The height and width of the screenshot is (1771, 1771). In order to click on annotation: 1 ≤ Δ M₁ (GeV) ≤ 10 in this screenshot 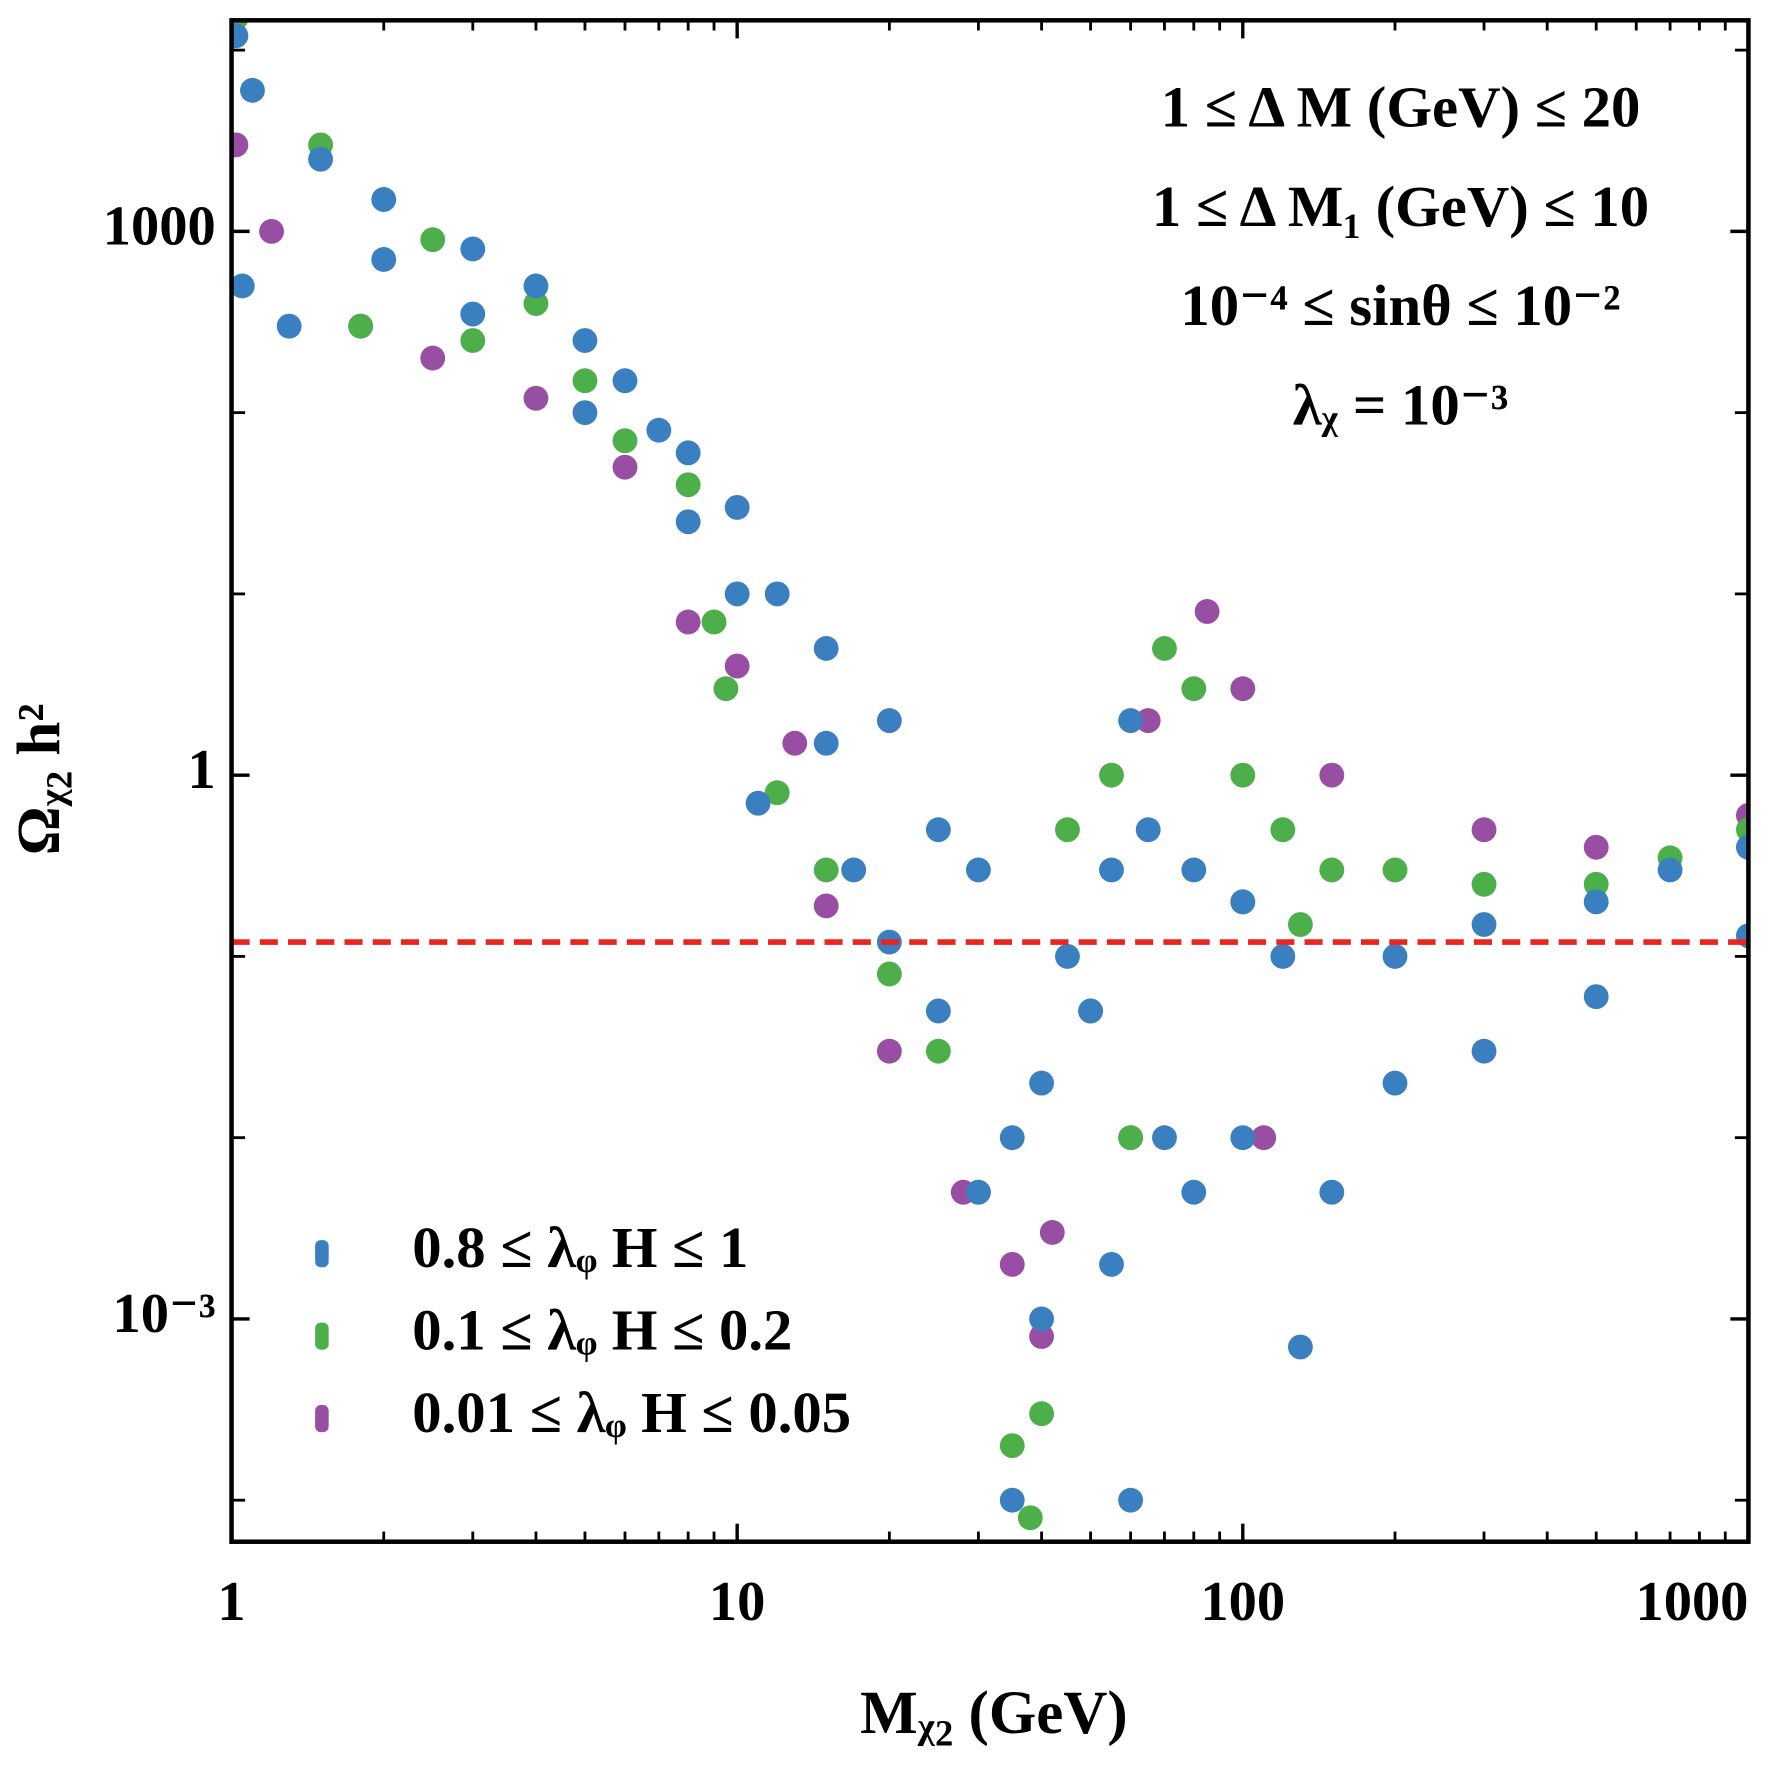, I will do `click(1400, 206)`.